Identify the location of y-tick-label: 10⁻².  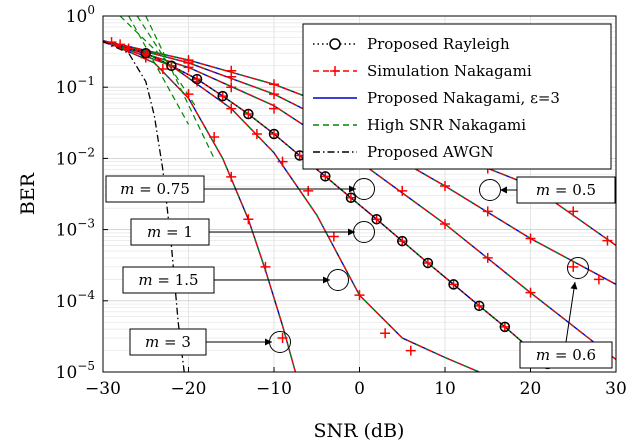
(75, 157).